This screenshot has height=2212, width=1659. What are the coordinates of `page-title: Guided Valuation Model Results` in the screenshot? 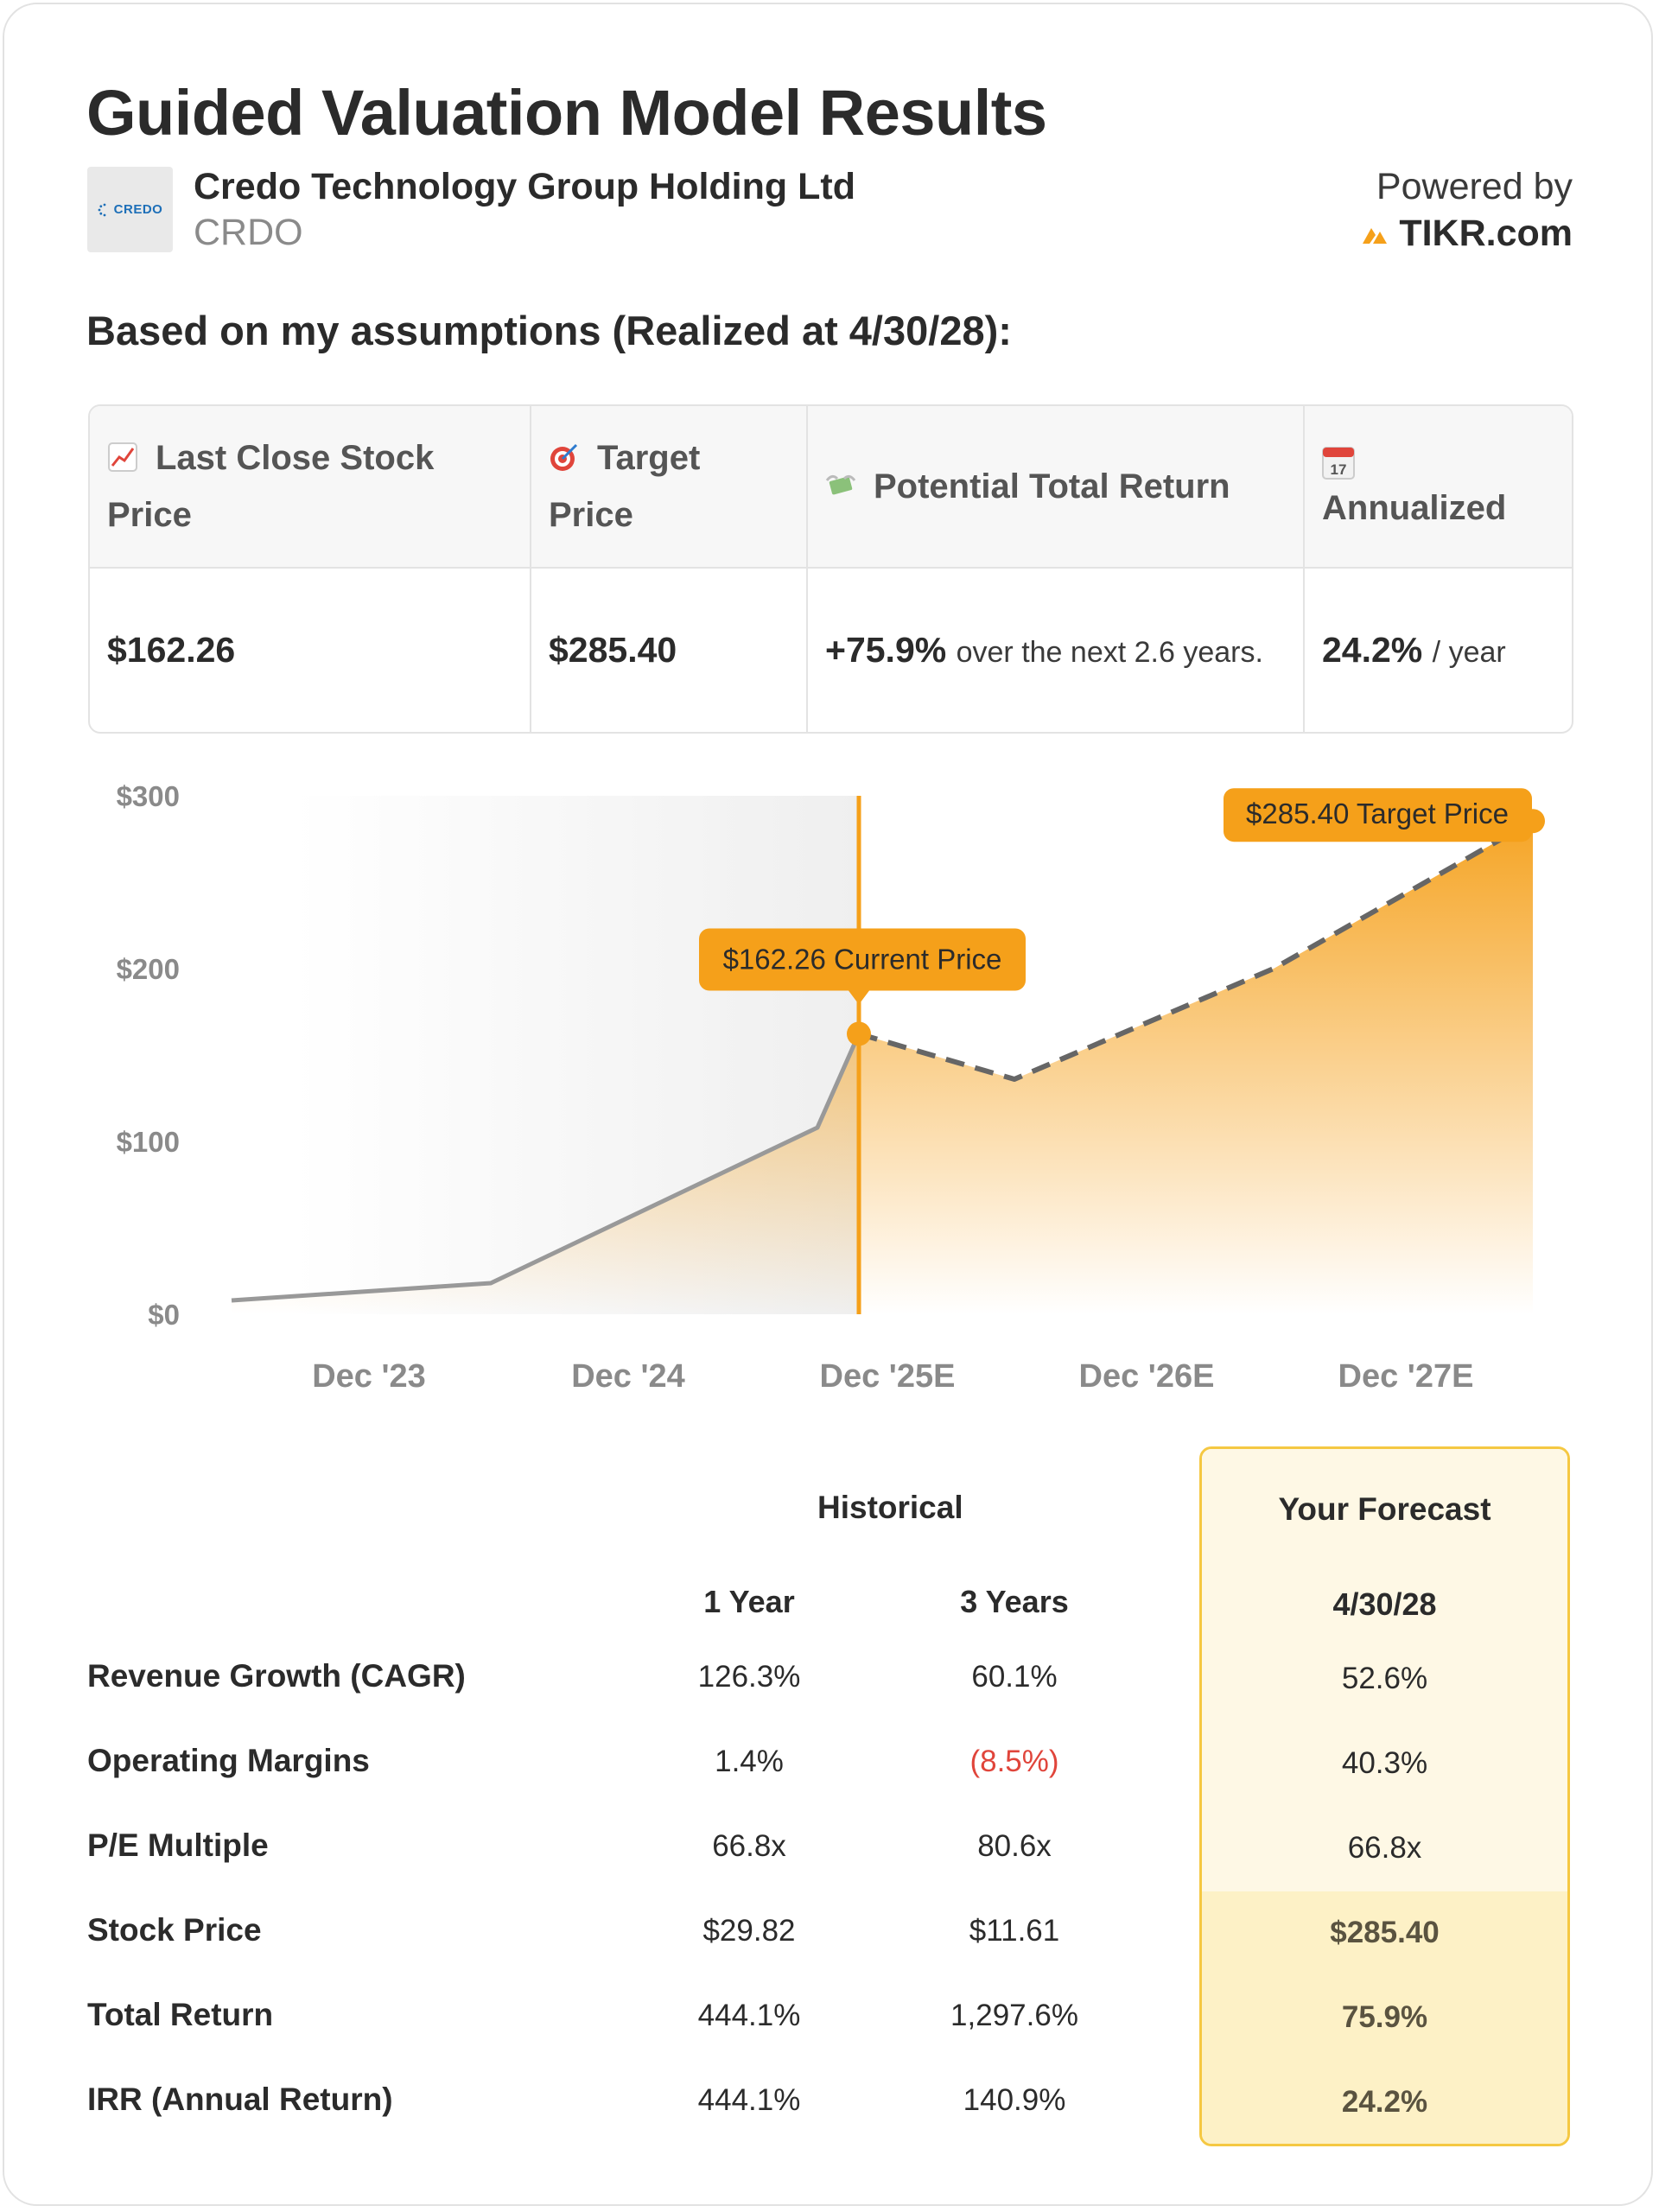 It's located at (566, 113).